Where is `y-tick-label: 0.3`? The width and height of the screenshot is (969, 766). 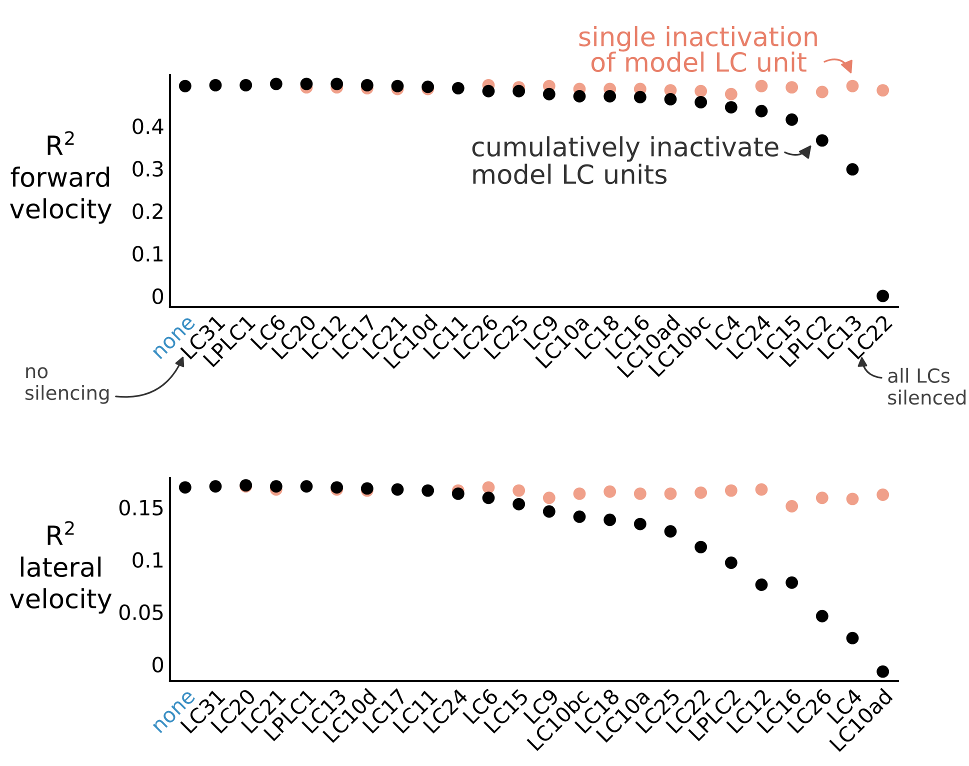
y-tick-label: 0.3 is located at coordinates (147, 168).